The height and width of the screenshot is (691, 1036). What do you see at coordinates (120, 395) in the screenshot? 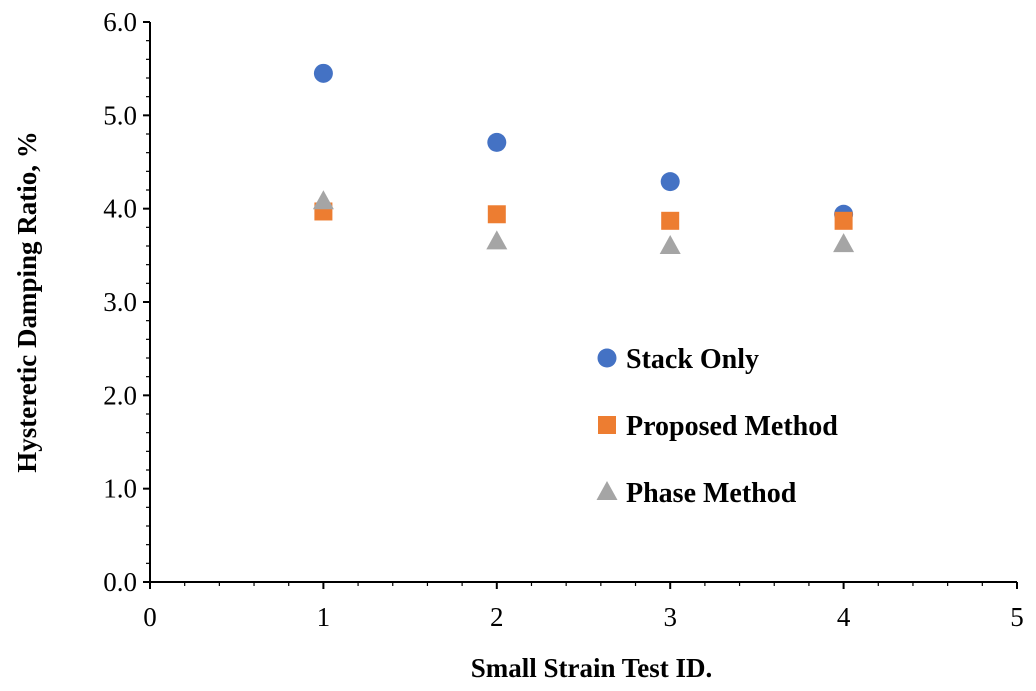
I see `y-tick-label: 2.0` at bounding box center [120, 395].